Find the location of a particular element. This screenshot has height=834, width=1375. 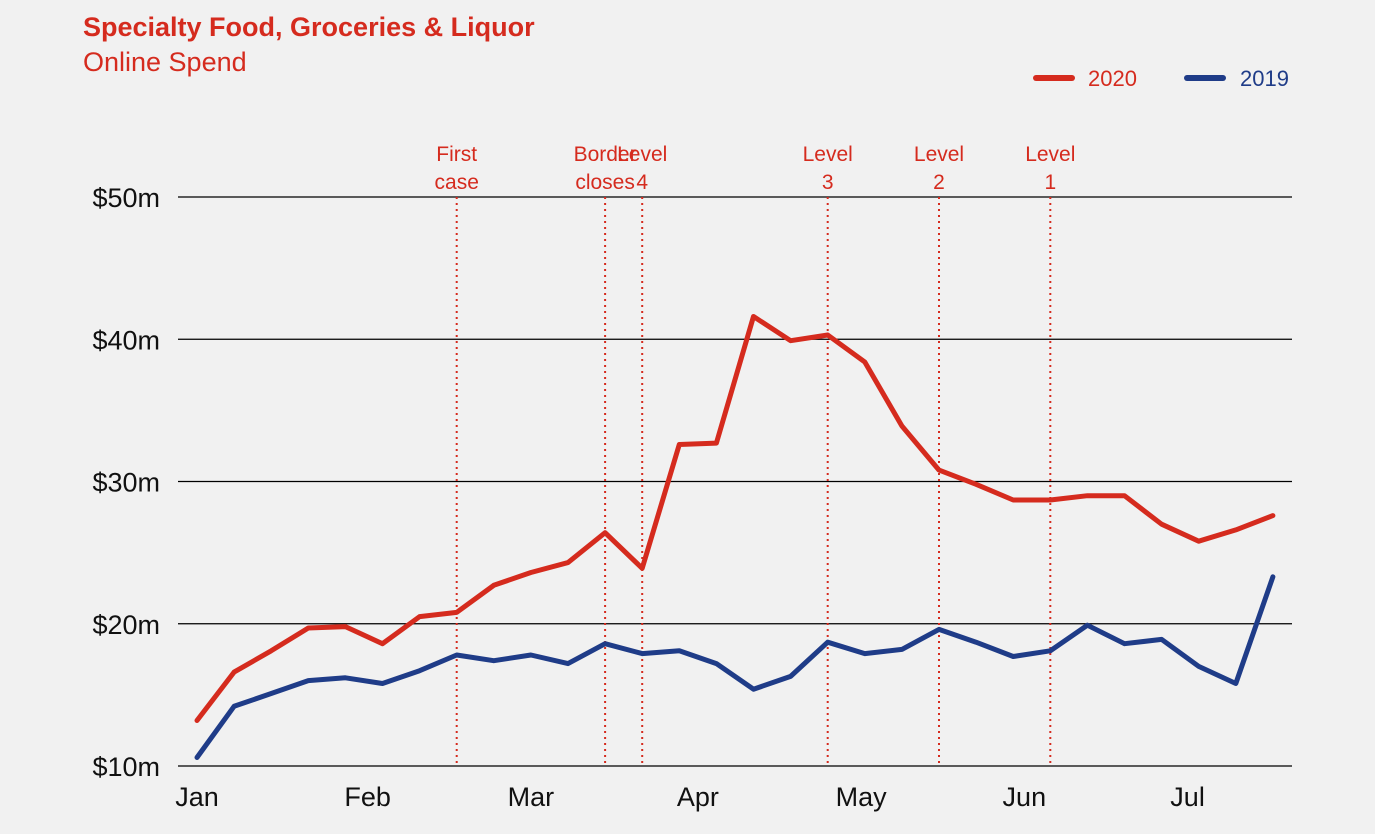

x-tick-label: Jul is located at coordinates (1187, 797).